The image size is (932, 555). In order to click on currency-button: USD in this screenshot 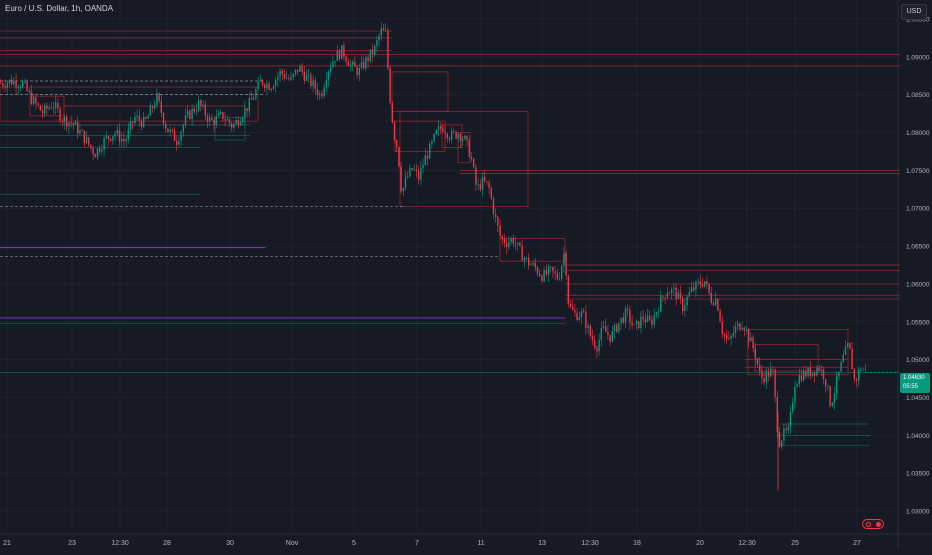, I will do `click(914, 12)`.